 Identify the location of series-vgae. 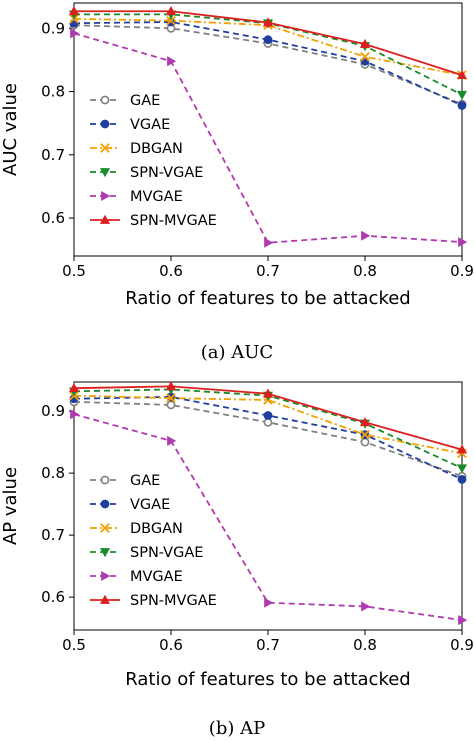
(268, 438).